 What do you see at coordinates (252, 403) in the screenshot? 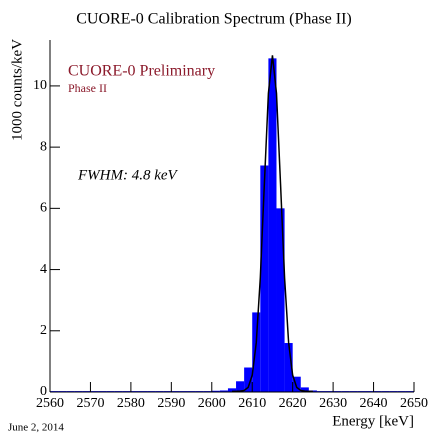
I see `x-tick-label: 2610` at bounding box center [252, 403].